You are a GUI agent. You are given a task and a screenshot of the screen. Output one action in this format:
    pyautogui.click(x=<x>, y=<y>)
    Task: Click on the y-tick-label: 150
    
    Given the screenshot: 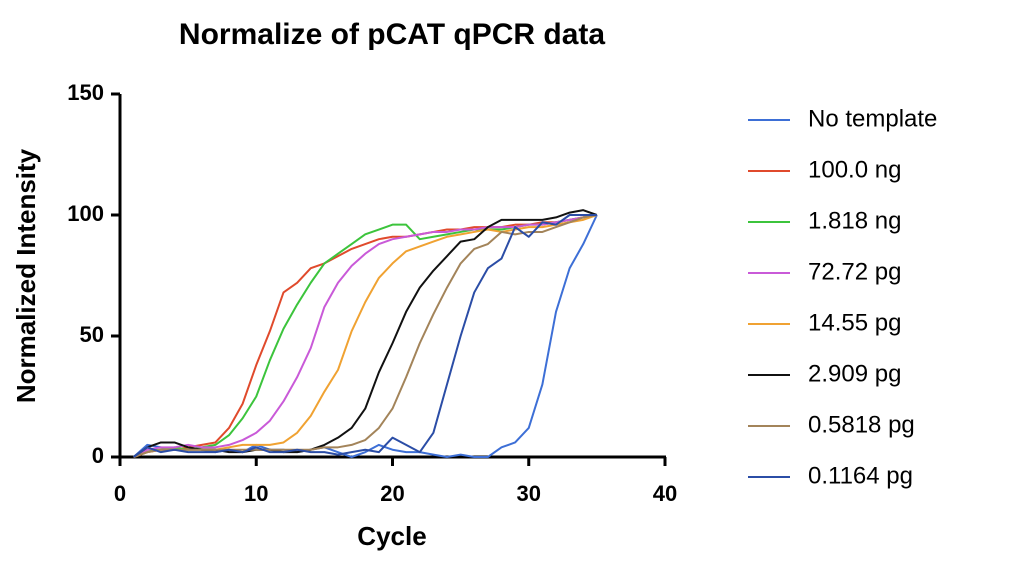 What is the action you would take?
    pyautogui.click(x=85, y=92)
    